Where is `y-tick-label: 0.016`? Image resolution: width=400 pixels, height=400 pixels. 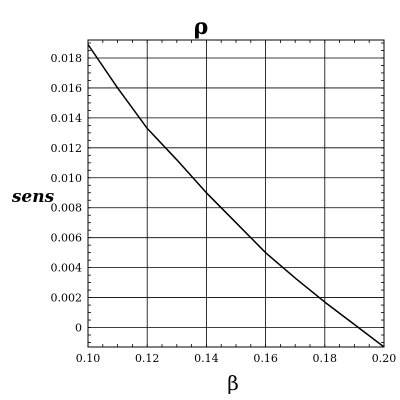 y-tick-label: 0.016 is located at coordinates (67, 88).